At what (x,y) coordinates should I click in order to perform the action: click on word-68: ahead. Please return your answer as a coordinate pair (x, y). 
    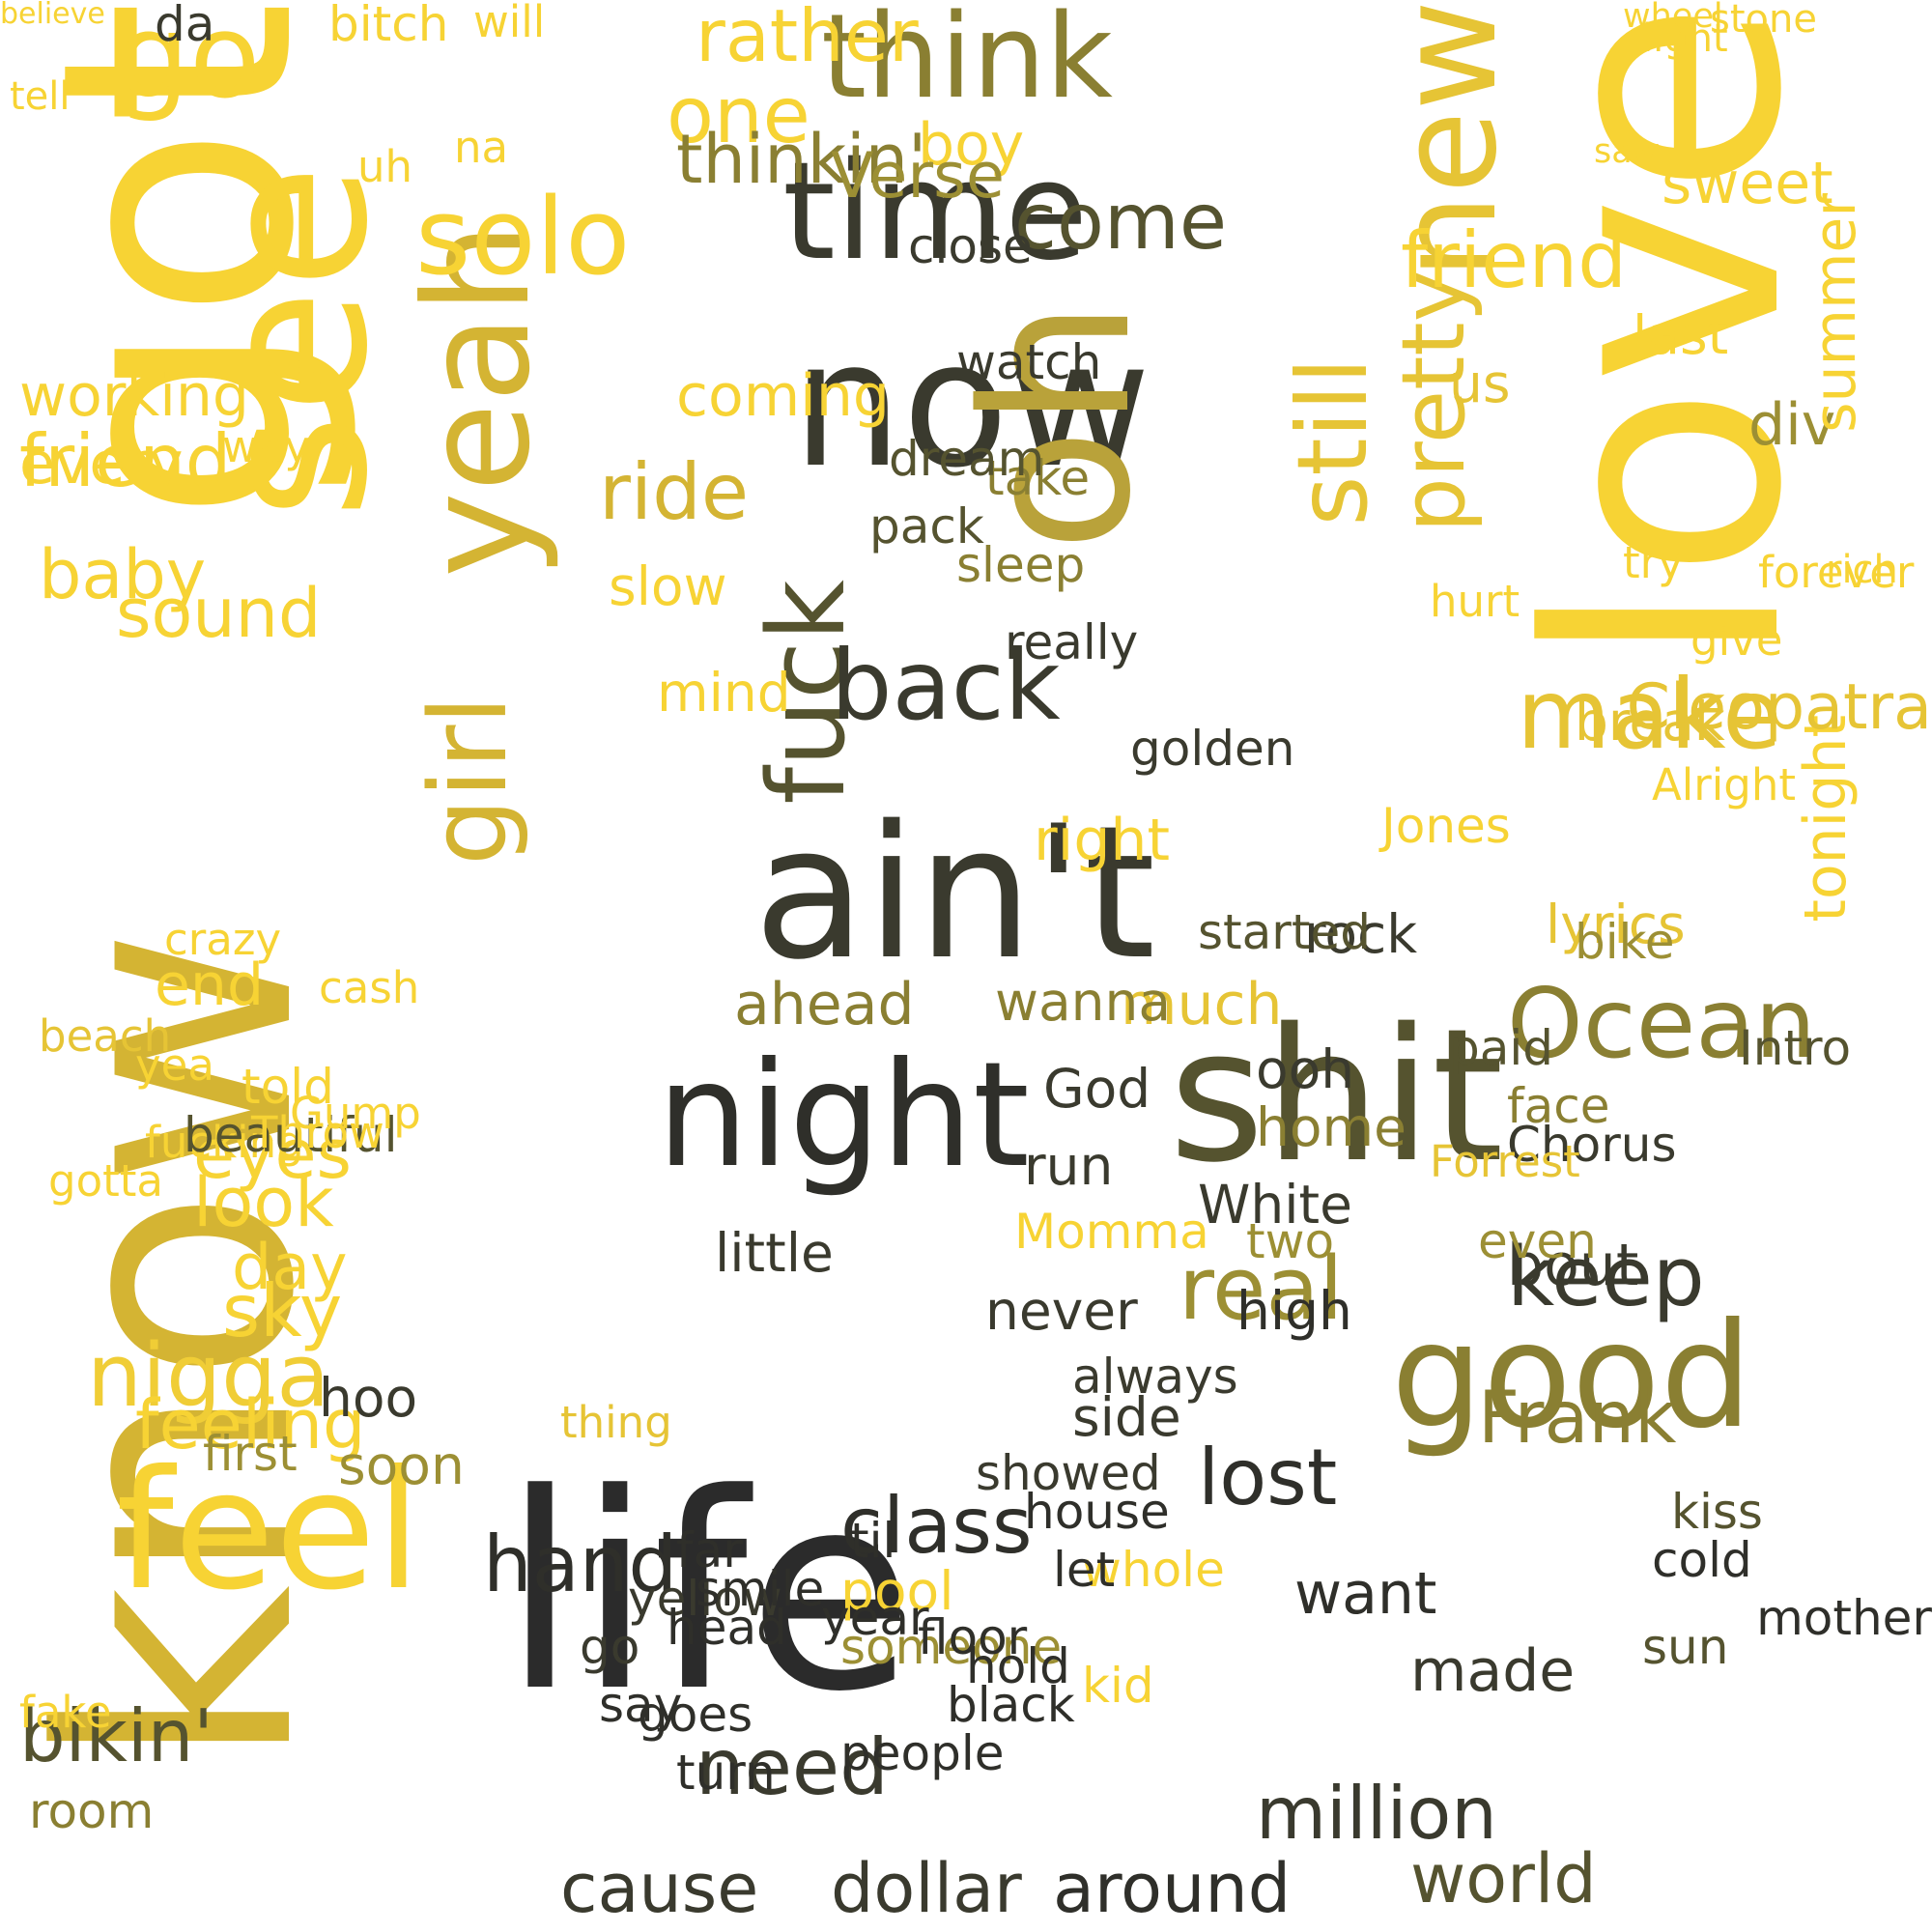
    Looking at the image, I should click on (824, 1005).